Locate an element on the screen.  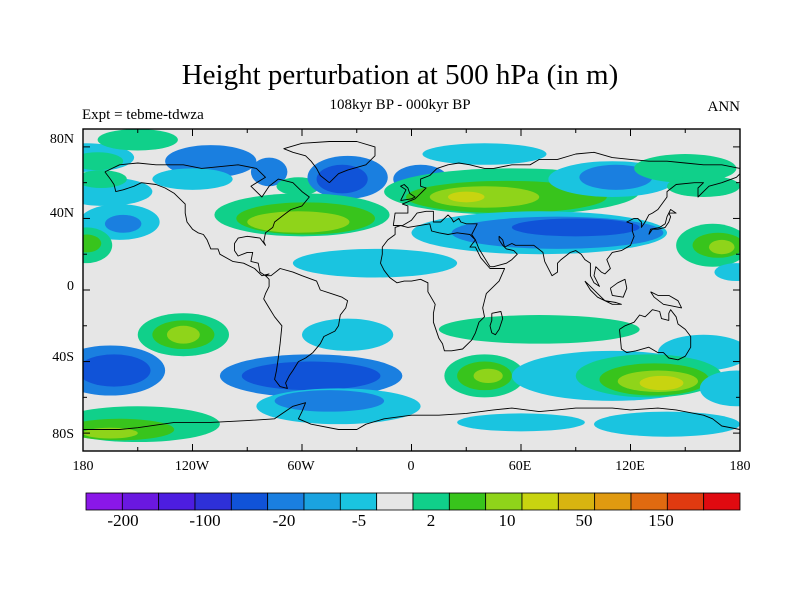
colorbar-label-minus-100: -100 is located at coordinates (205, 520).